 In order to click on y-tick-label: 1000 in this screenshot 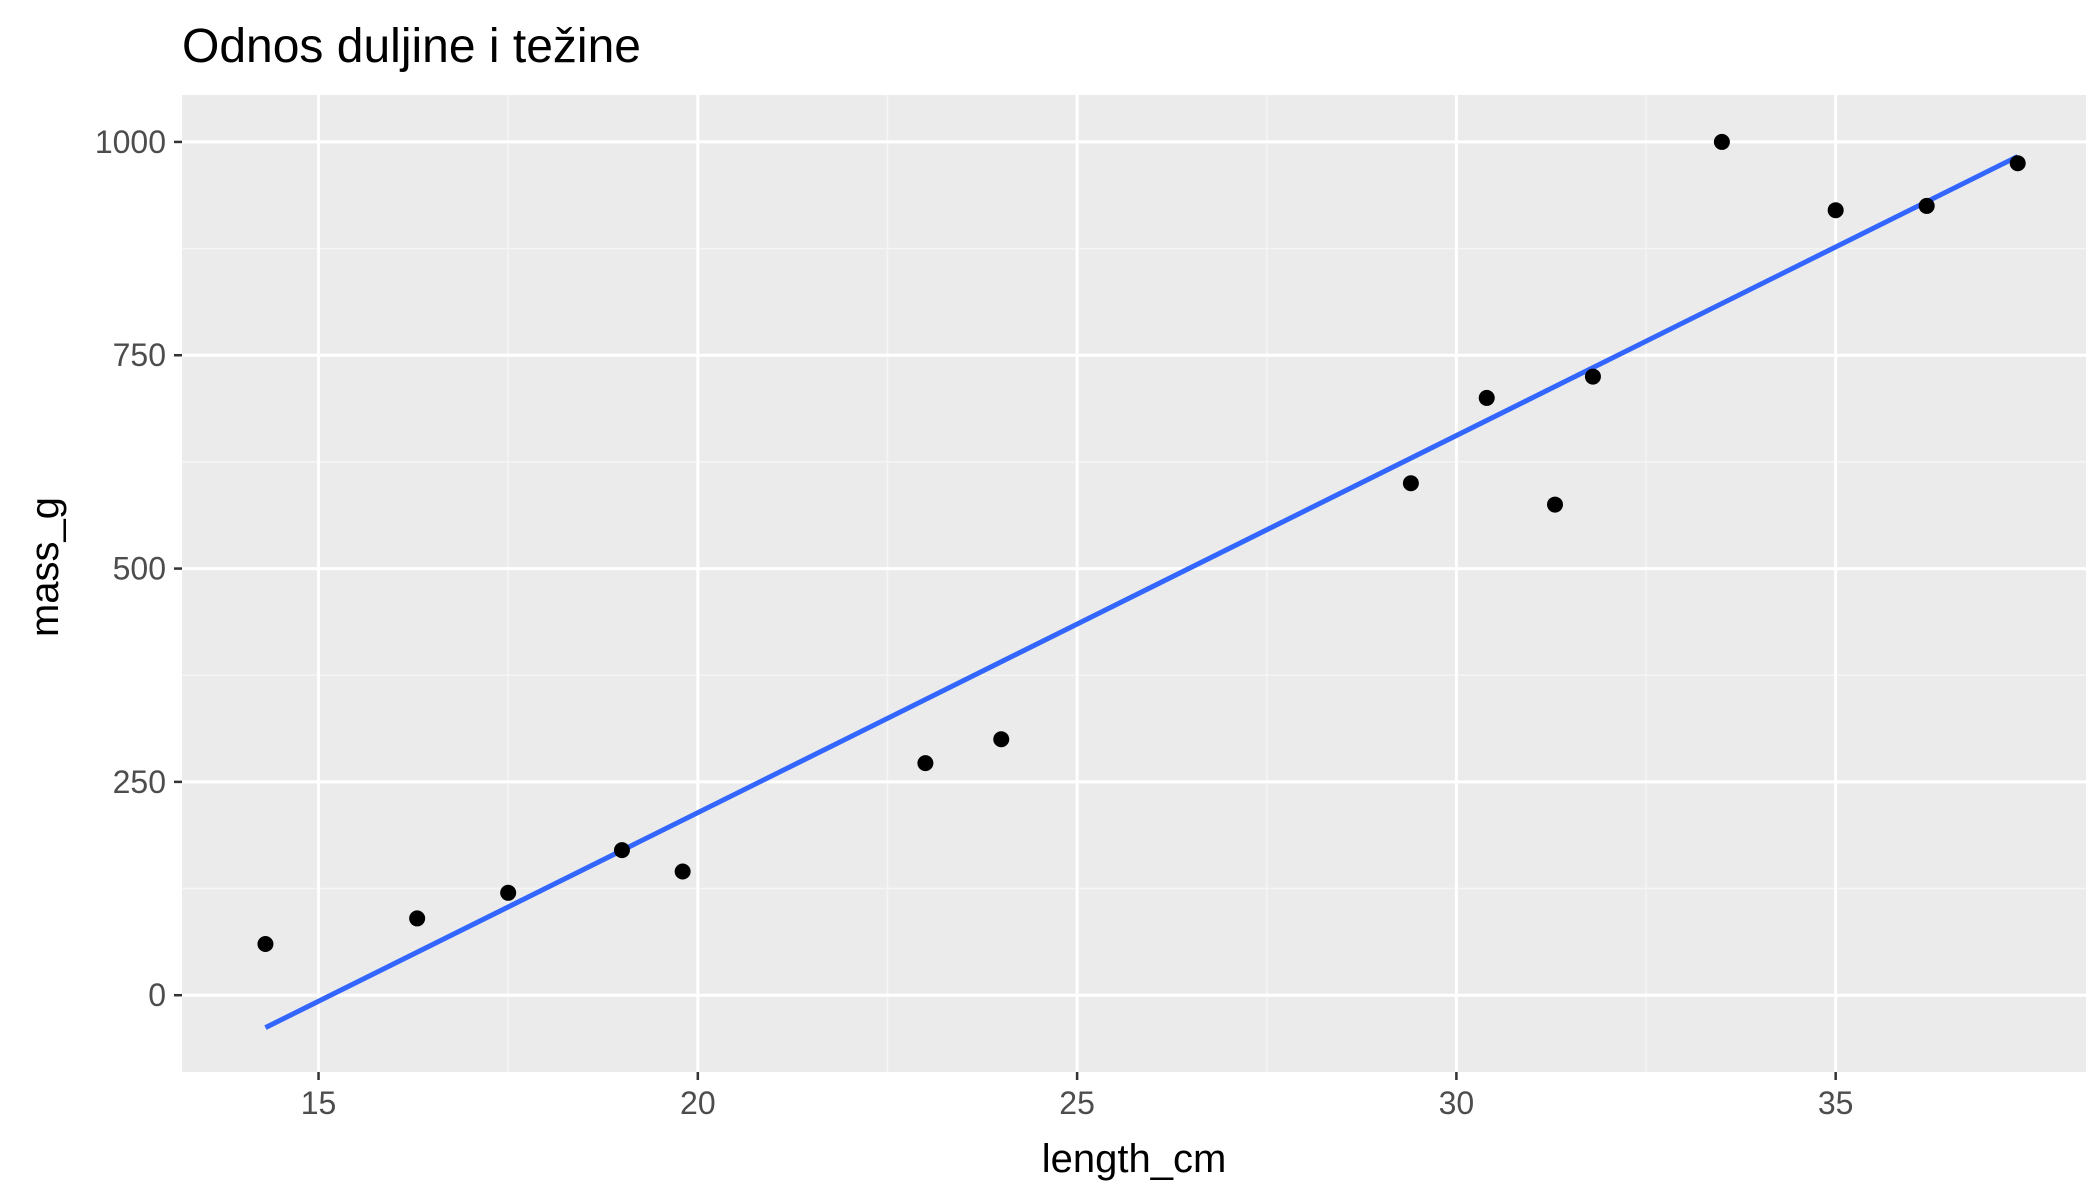, I will do `click(130, 142)`.